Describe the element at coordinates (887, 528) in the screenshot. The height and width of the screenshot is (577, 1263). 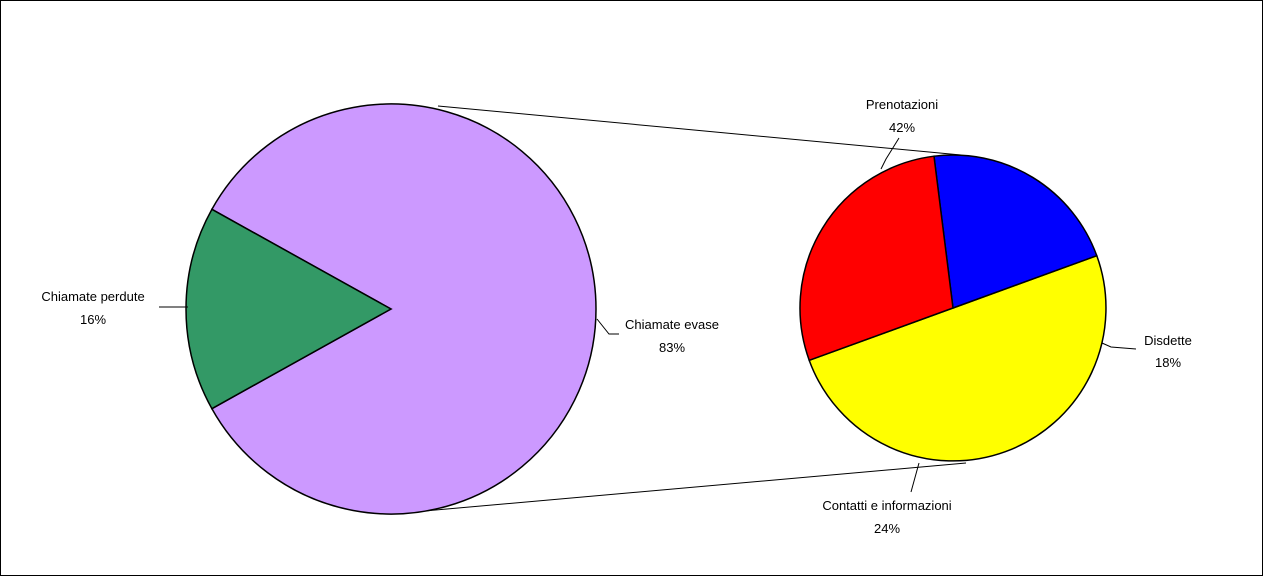
I see `percent-contatti-e-informazioni: 24%` at that location.